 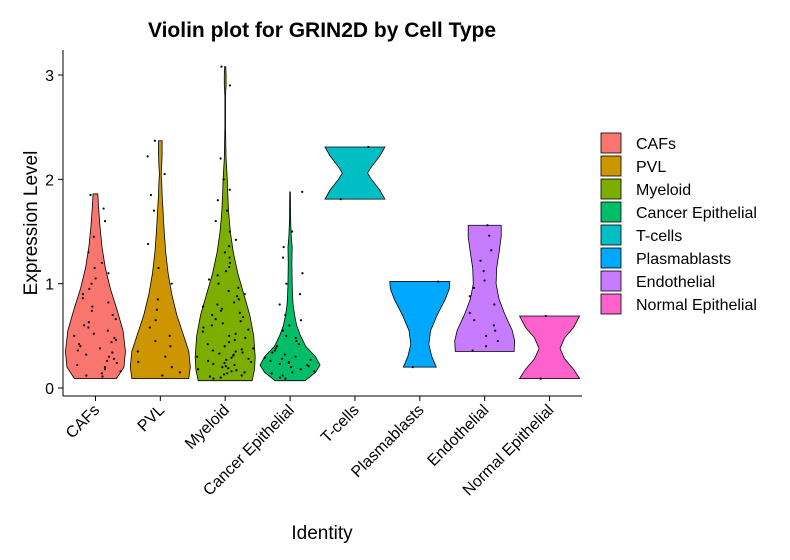 What do you see at coordinates (611, 189) in the screenshot?
I see `legend-swatch-myeloid` at bounding box center [611, 189].